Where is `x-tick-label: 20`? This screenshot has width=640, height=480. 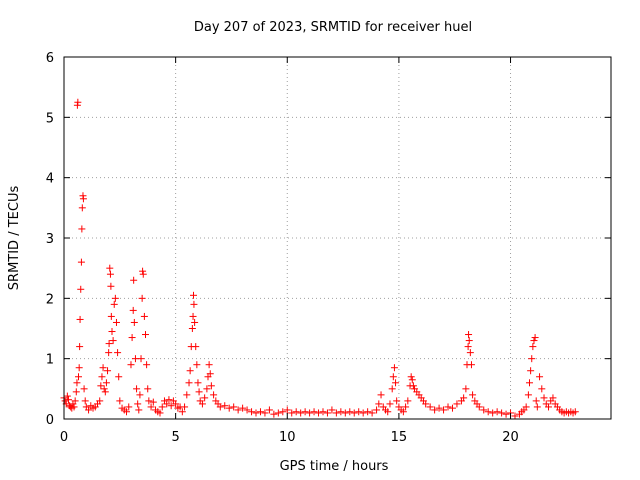 x-tick-label: 20 is located at coordinates (510, 437).